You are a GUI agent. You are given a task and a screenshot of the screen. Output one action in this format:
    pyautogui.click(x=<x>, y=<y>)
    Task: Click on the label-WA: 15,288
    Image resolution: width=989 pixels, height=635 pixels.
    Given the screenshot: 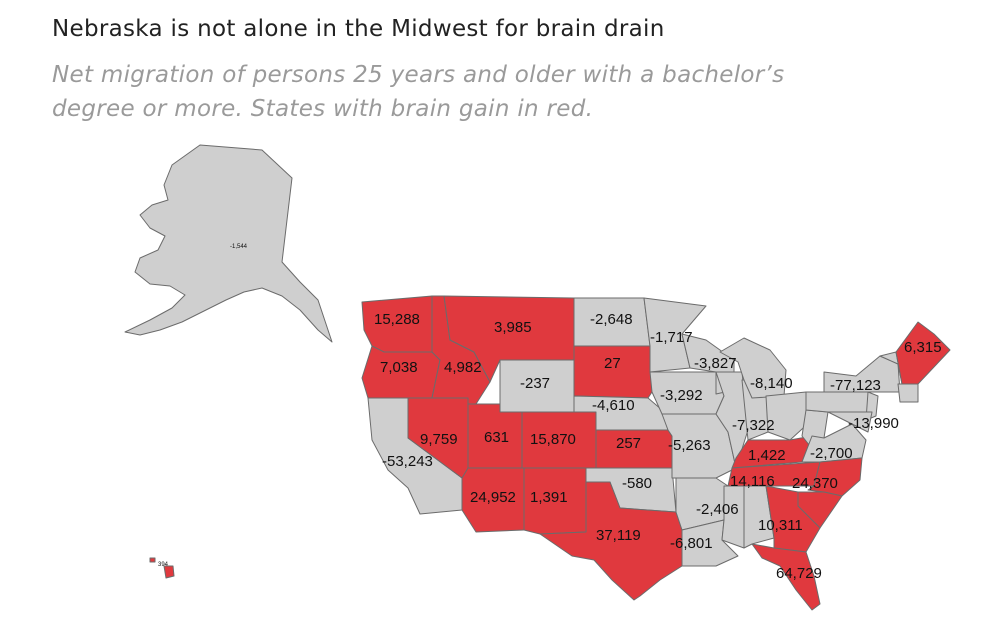 What is the action you would take?
    pyautogui.click(x=397, y=319)
    